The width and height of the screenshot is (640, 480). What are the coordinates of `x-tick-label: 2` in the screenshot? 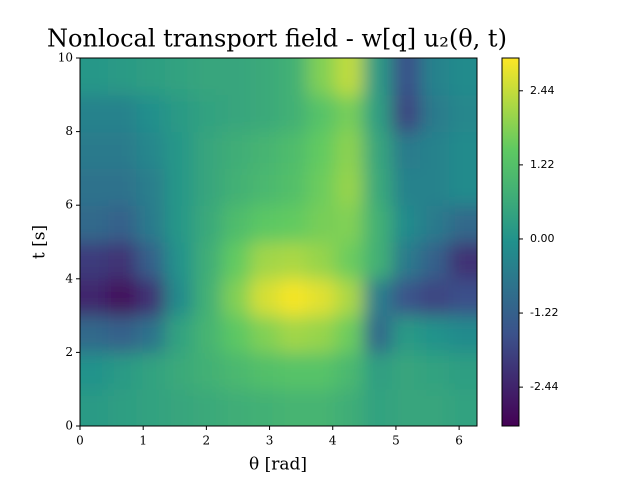 It's located at (207, 441).